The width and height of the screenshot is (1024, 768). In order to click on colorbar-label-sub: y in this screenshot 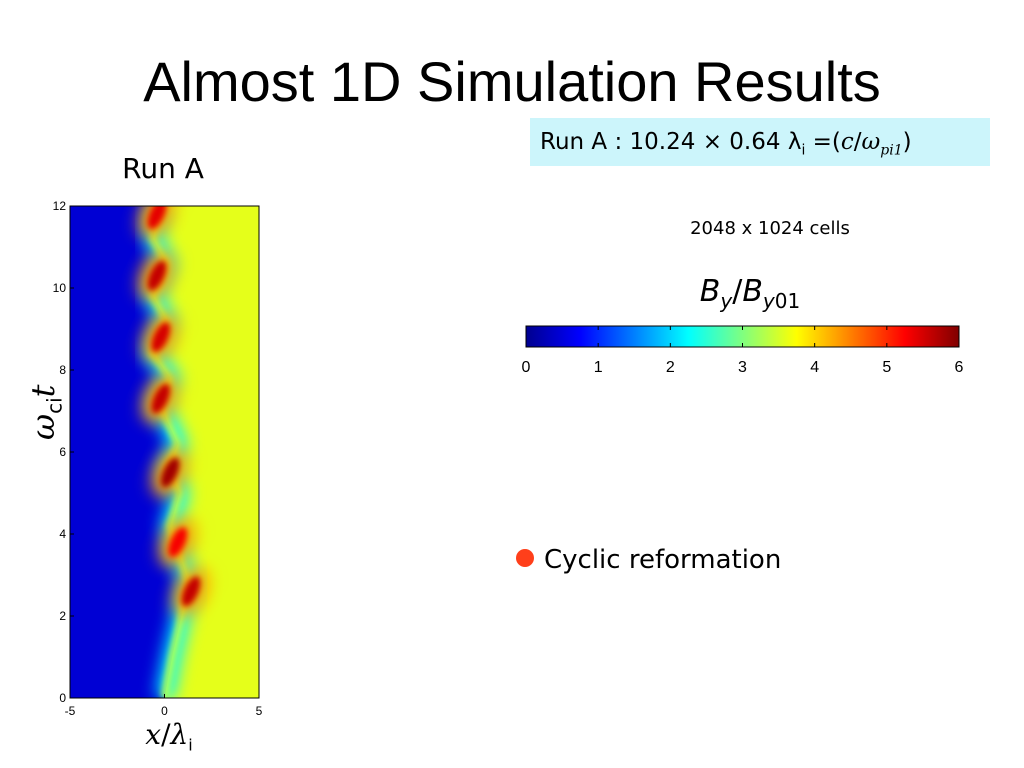, I will do `click(726, 301)`.